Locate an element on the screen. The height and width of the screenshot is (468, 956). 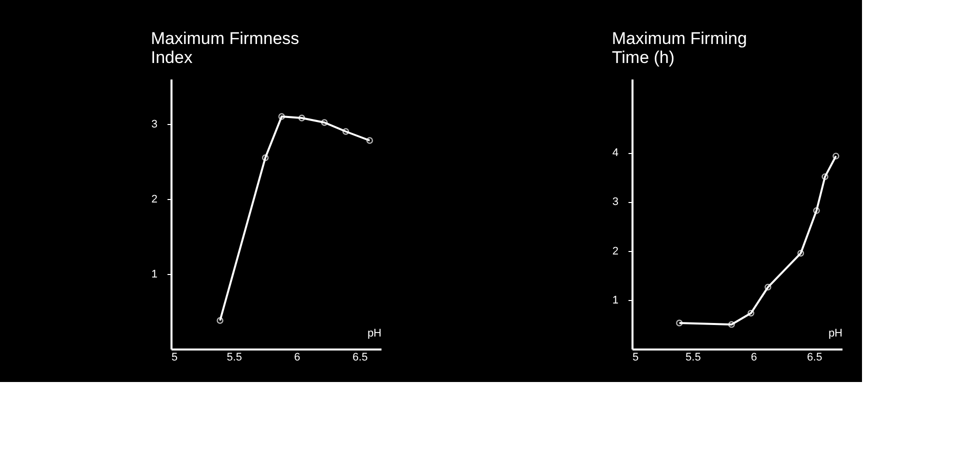
text: Maximum Firming is located at coordinates (679, 38).